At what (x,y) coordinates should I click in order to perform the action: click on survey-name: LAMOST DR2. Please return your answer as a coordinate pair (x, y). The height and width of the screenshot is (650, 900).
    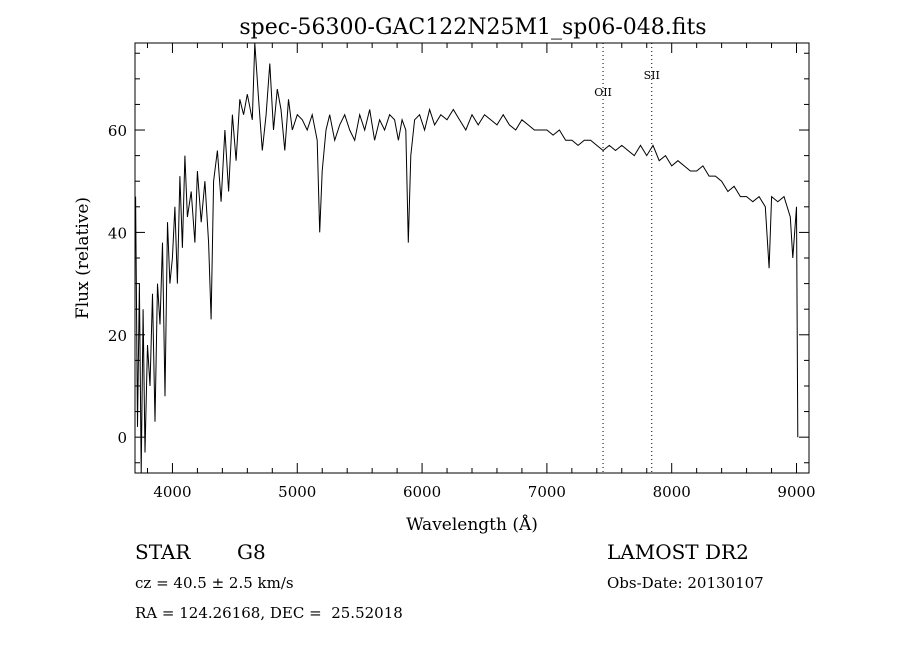
    Looking at the image, I should click on (678, 552).